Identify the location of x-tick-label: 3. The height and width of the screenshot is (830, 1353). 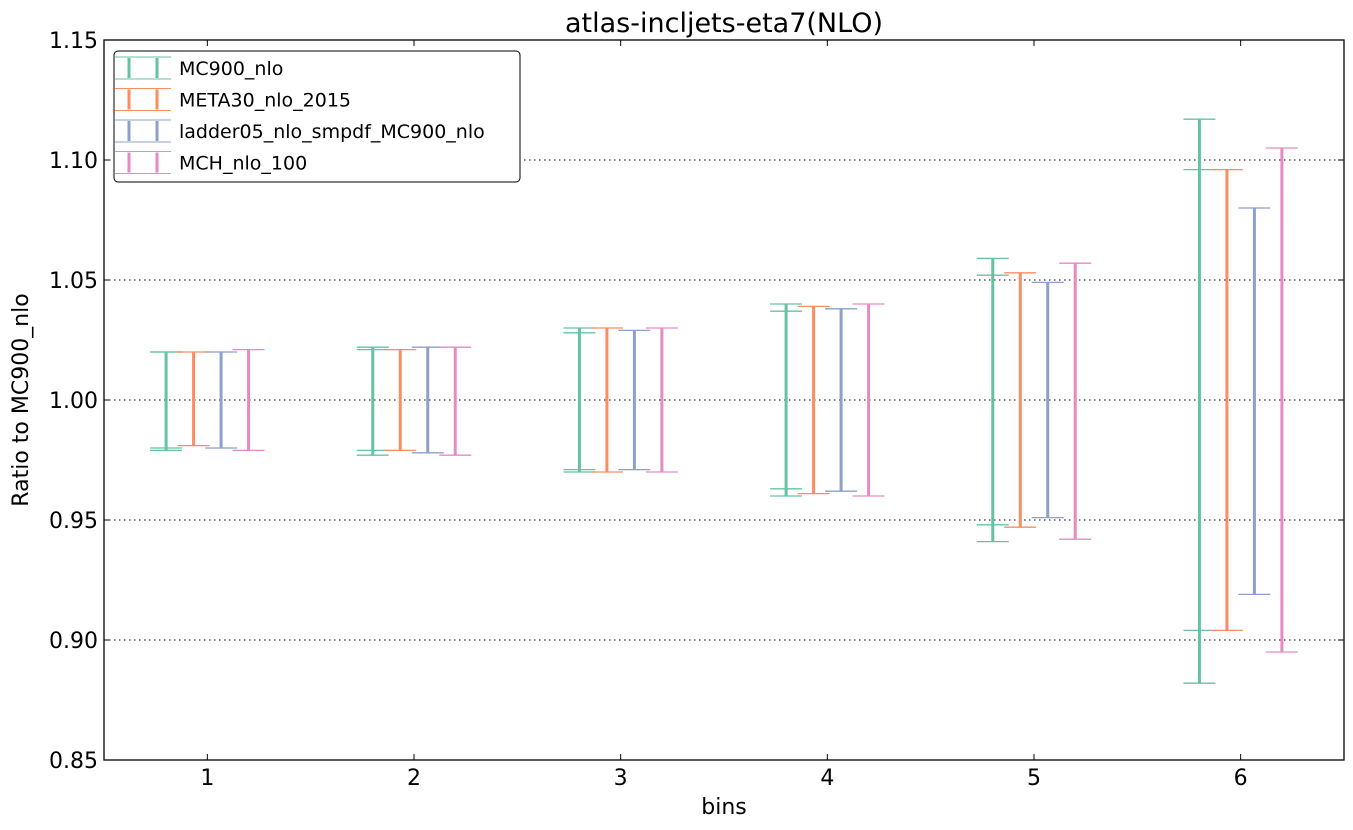
(621, 778).